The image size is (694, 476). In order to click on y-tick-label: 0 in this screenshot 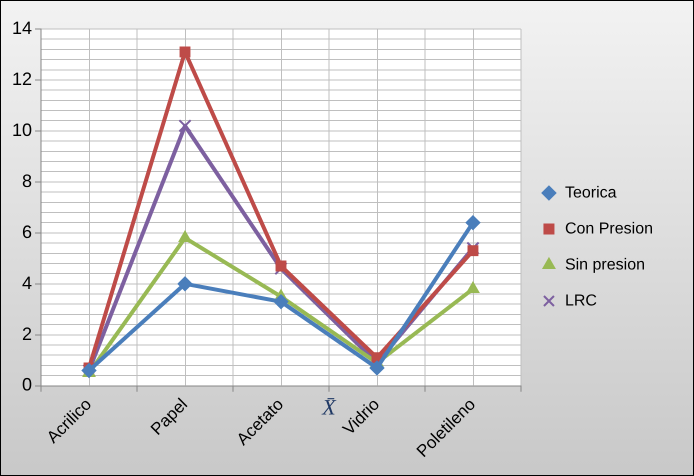, I will do `click(27, 384)`.